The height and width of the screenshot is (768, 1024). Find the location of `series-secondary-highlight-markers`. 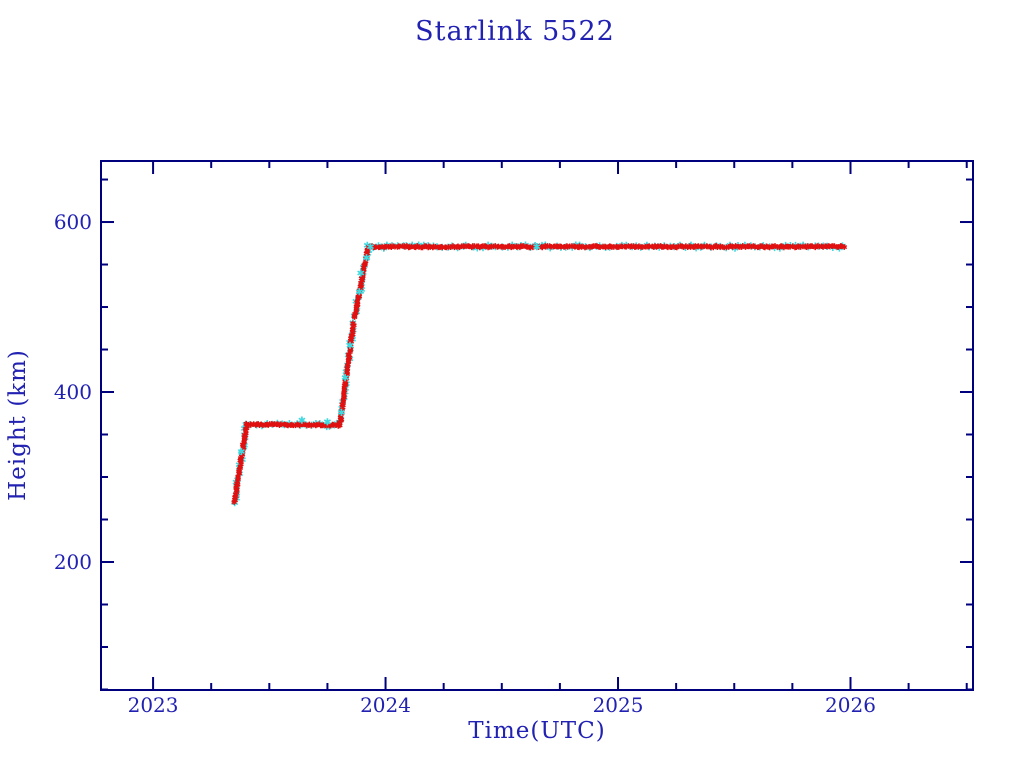

series-secondary-highlight-markers is located at coordinates (389, 349).